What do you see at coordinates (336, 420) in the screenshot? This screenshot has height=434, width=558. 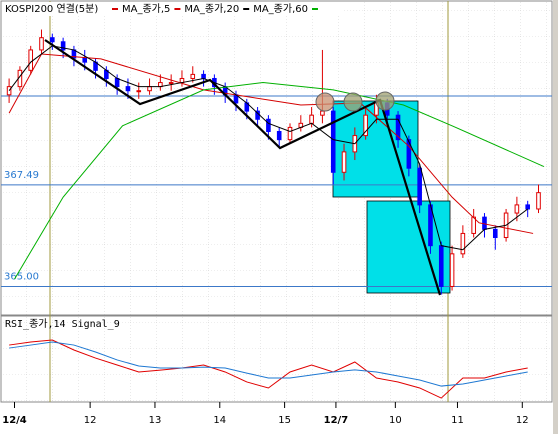 I see `x-tick-label: 12/7` at bounding box center [336, 420].